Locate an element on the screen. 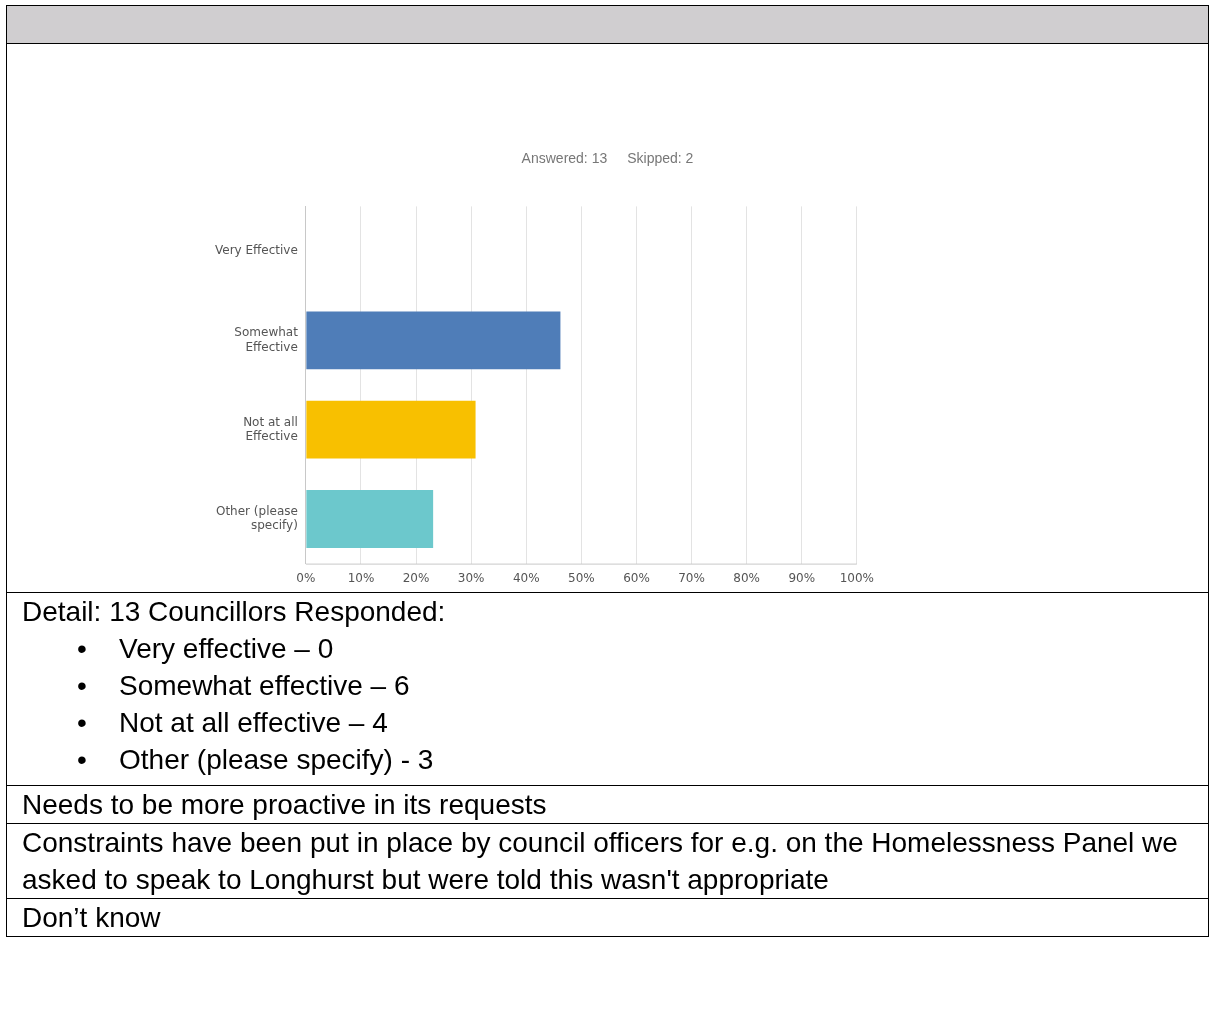  x-tick-label: 100% is located at coordinates (856, 577).